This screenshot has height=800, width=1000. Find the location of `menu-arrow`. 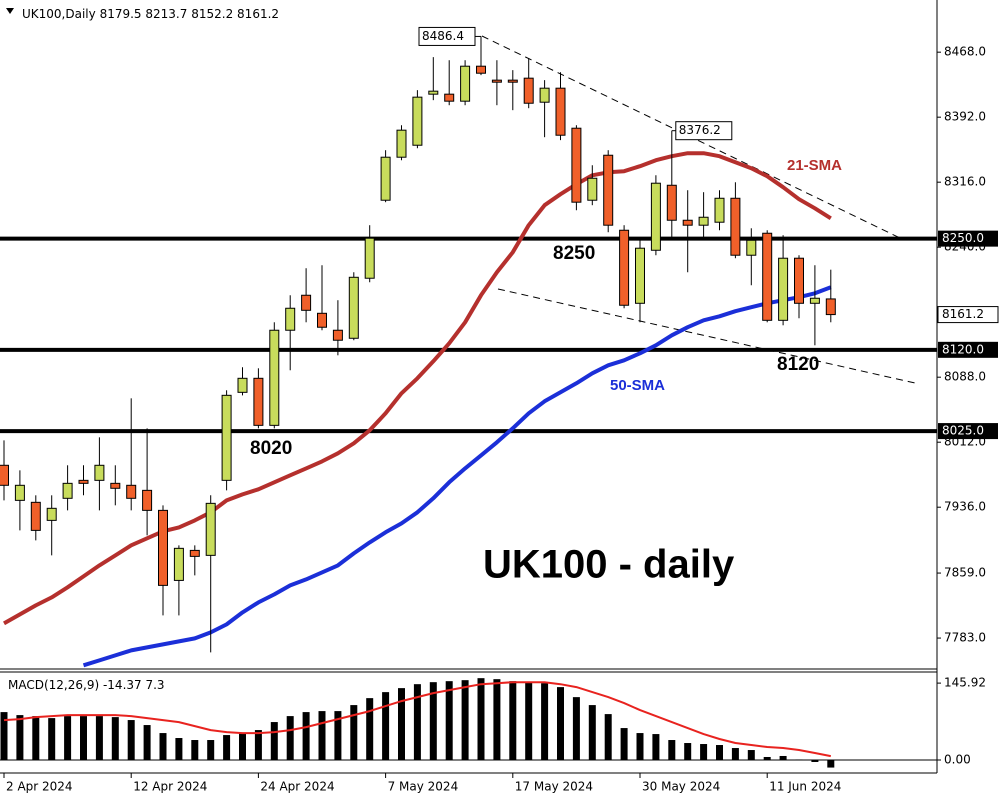

menu-arrow is located at coordinates (10, 11).